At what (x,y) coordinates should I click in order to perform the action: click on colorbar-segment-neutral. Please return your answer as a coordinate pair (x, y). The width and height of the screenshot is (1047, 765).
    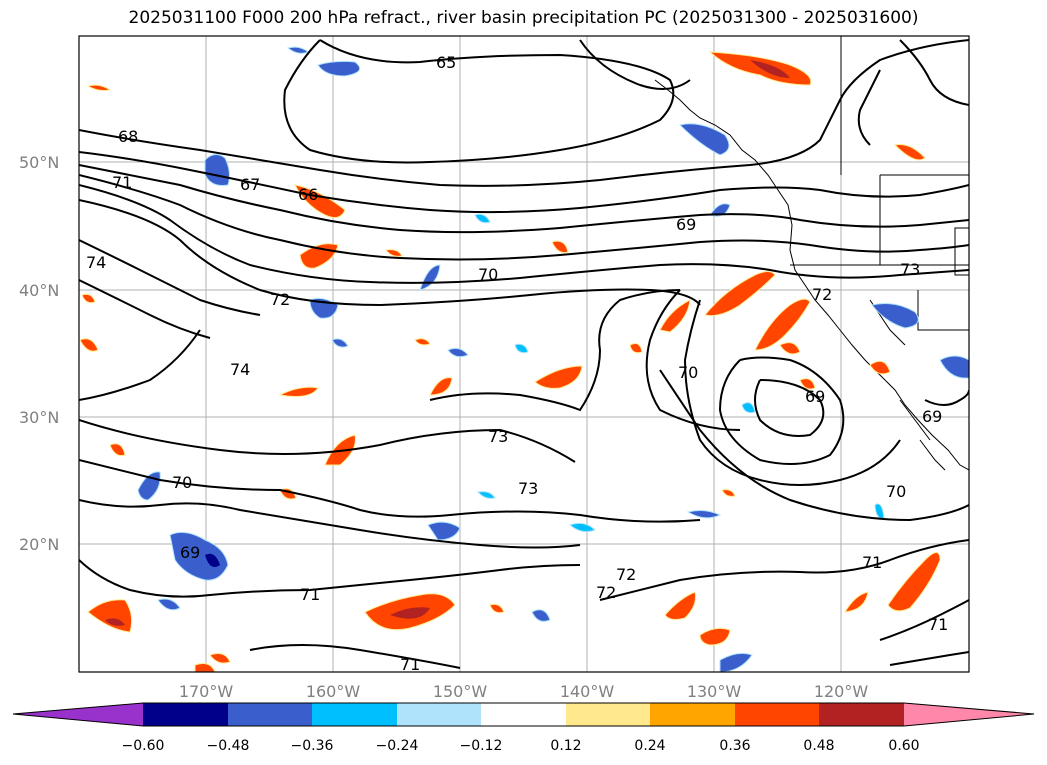
    Looking at the image, I should click on (523, 714).